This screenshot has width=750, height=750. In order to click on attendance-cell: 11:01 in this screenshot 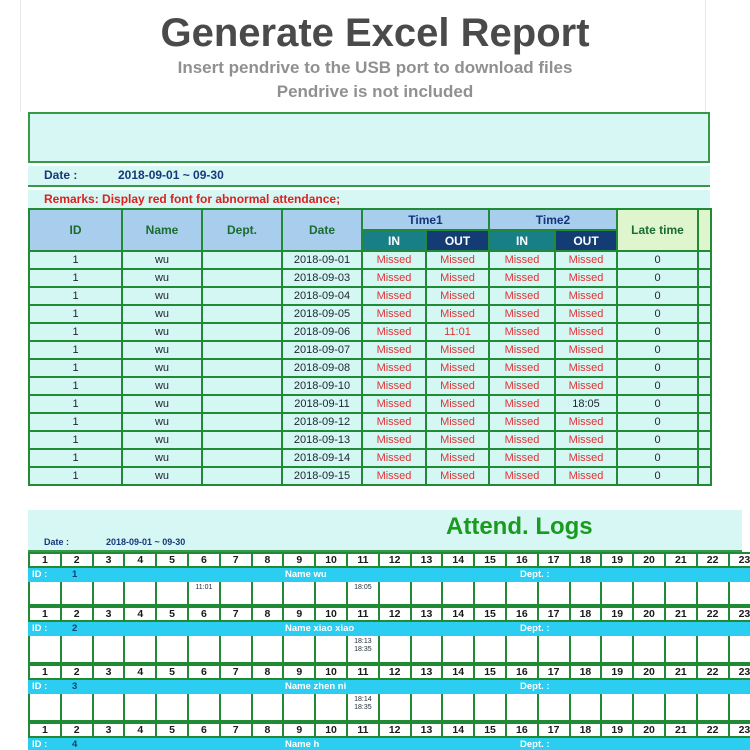, I will do `click(457, 332)`.